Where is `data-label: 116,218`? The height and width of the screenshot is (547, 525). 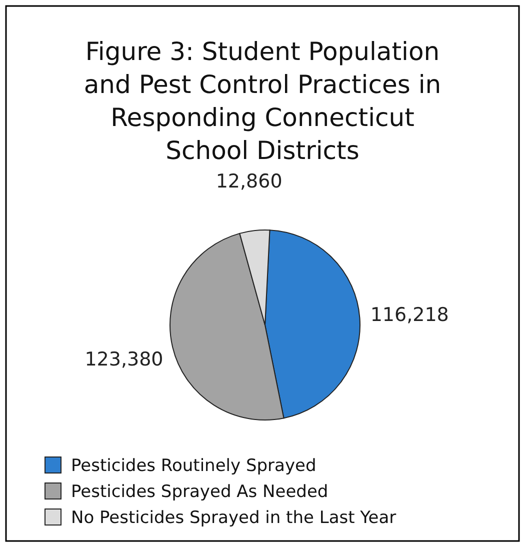 data-label: 116,218 is located at coordinates (409, 315).